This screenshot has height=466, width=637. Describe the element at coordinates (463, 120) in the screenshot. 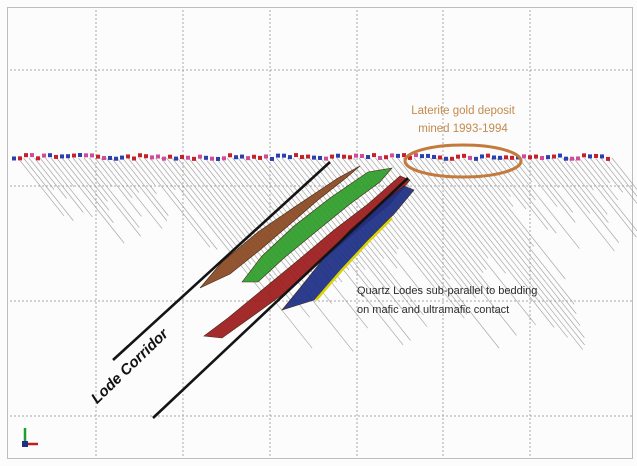

I see `laterite-deposit-callout: Laterite gold deposit mined 1993-1994` at that location.